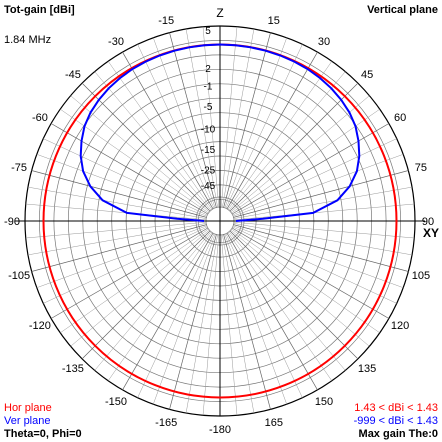  What do you see at coordinates (421, 168) in the screenshot?
I see `angle-label: 75` at bounding box center [421, 168].